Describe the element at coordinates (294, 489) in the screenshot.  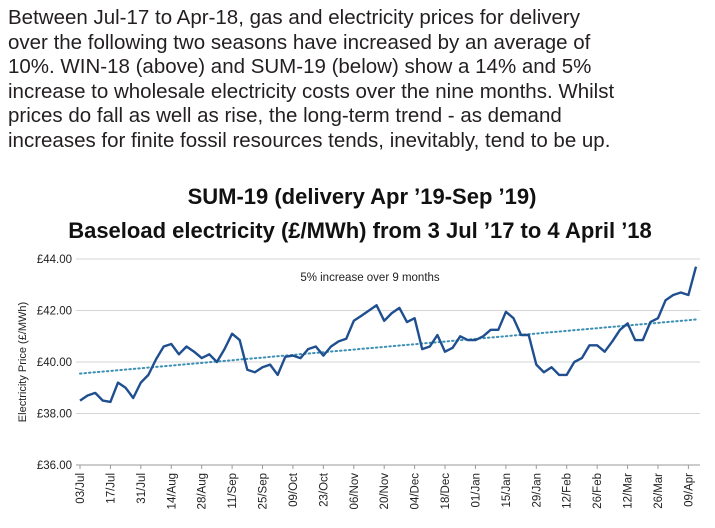
I see `x-tick-label: 09/Oct` at that location.